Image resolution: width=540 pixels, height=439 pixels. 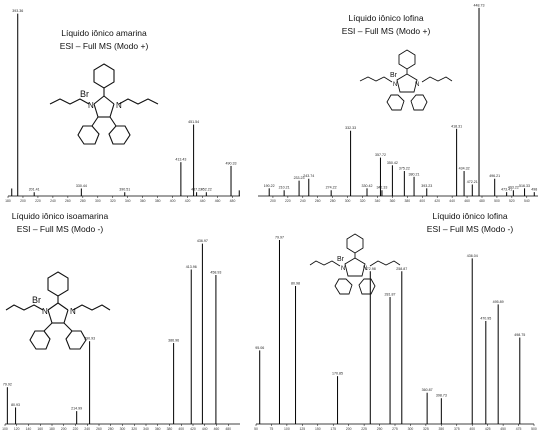 What do you see at coordinates (364, 429) in the screenshot?
I see `x-tick-label: 225` at bounding box center [364, 429].